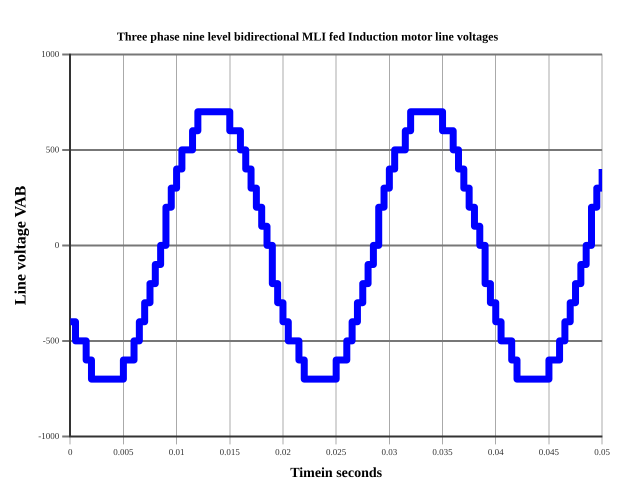  Describe the element at coordinates (51, 340) in the screenshot. I see `y-tick-label: -500` at that location.